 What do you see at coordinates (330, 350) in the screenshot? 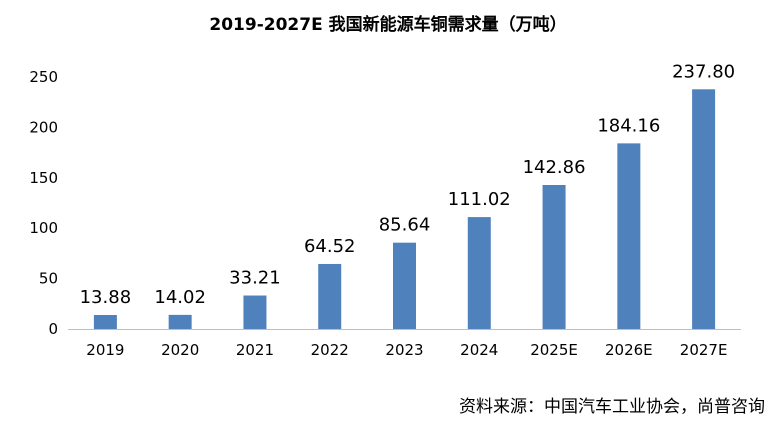
I see `x-tick-label-2022: 2022` at bounding box center [330, 350].